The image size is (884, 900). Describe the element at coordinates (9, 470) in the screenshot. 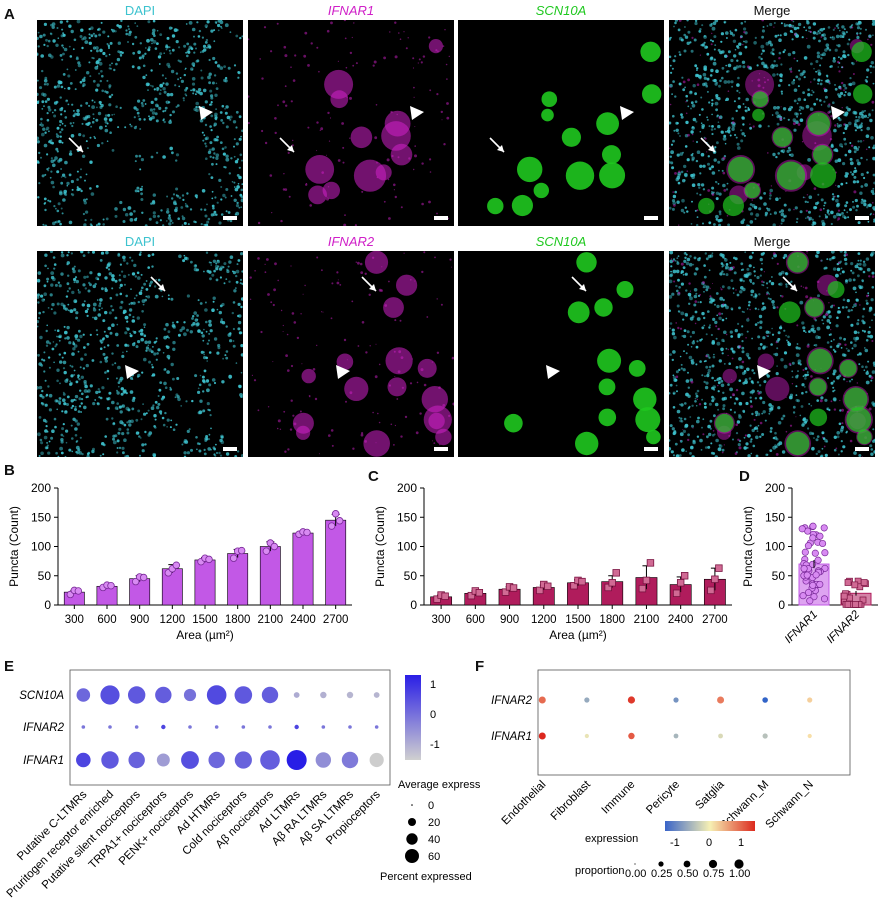

I see `panel-label-b: B` at that location.